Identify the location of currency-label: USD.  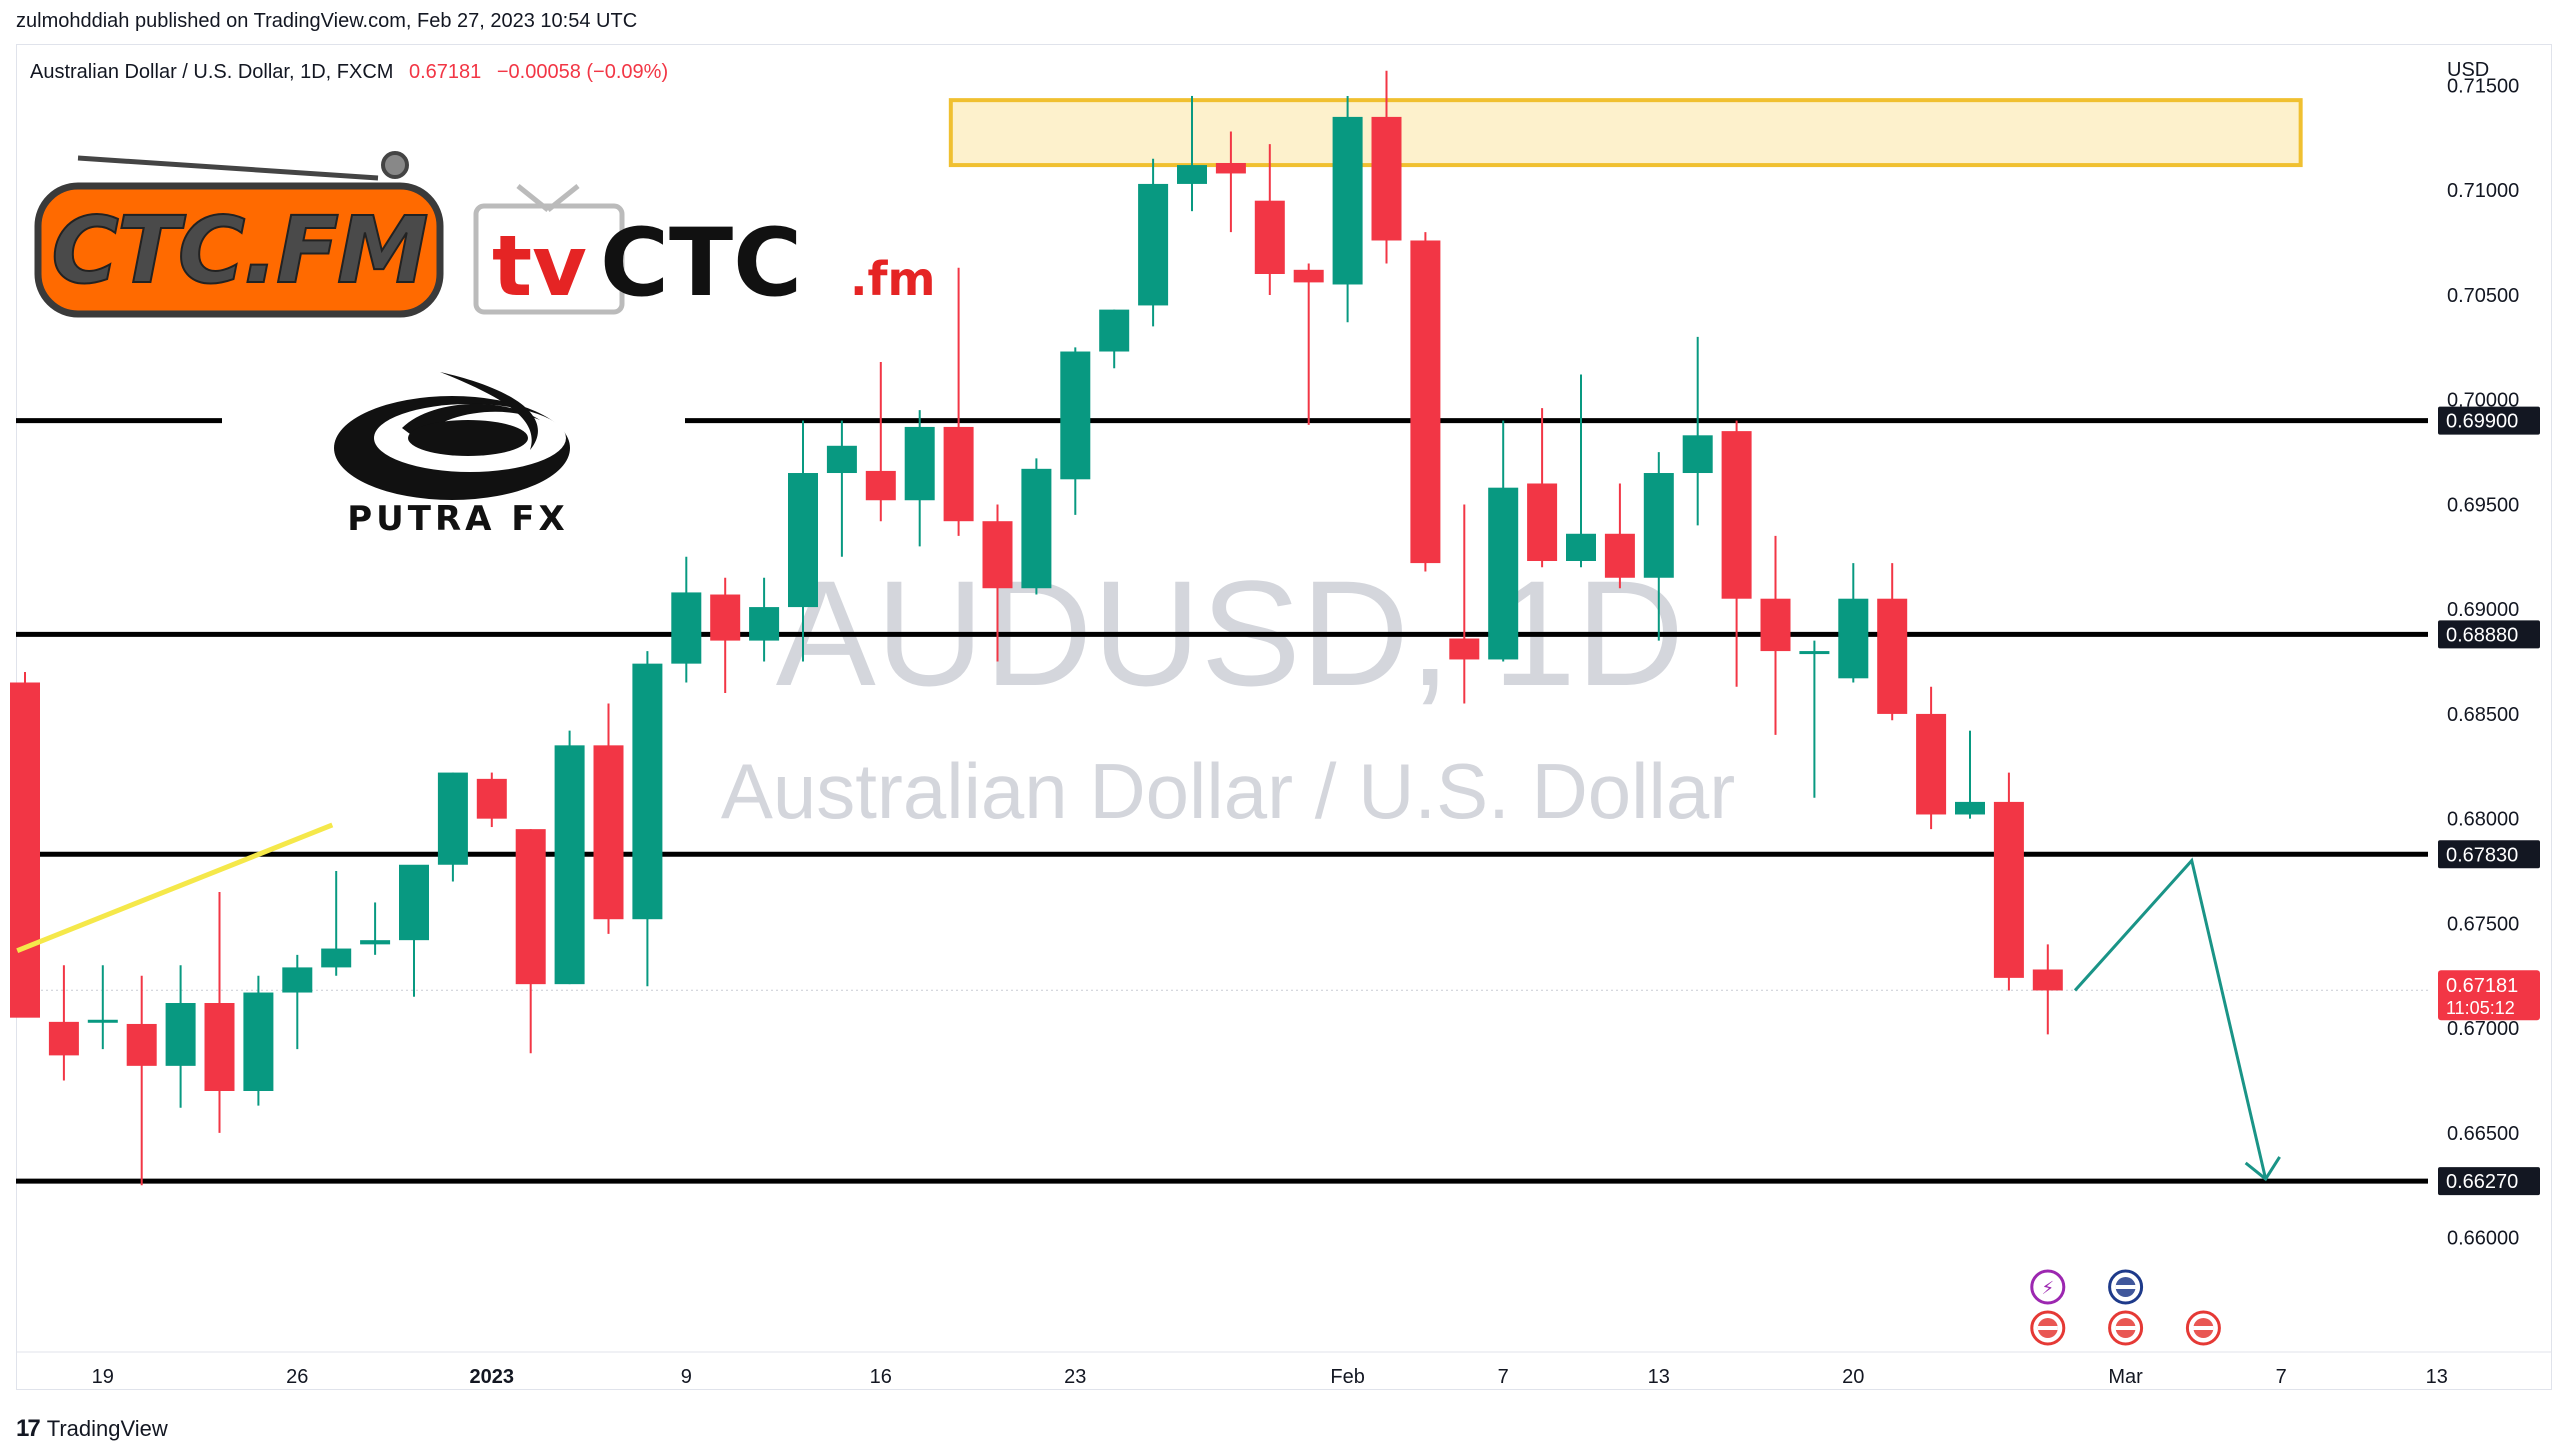
(2468, 70).